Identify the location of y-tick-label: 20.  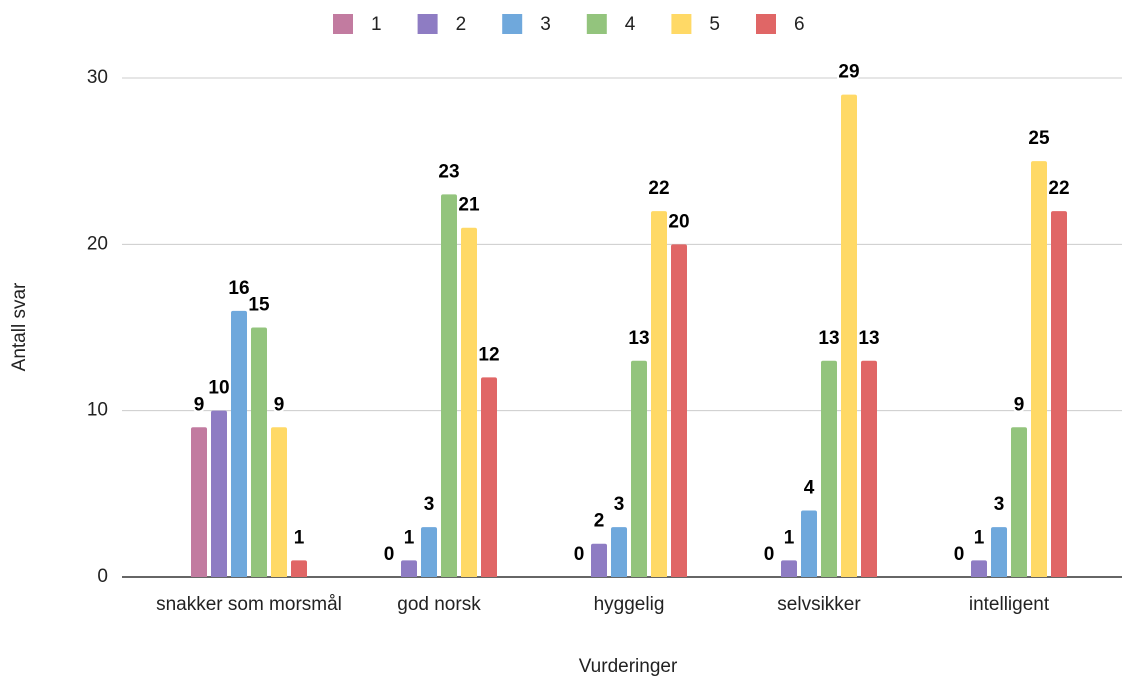
(97, 243).